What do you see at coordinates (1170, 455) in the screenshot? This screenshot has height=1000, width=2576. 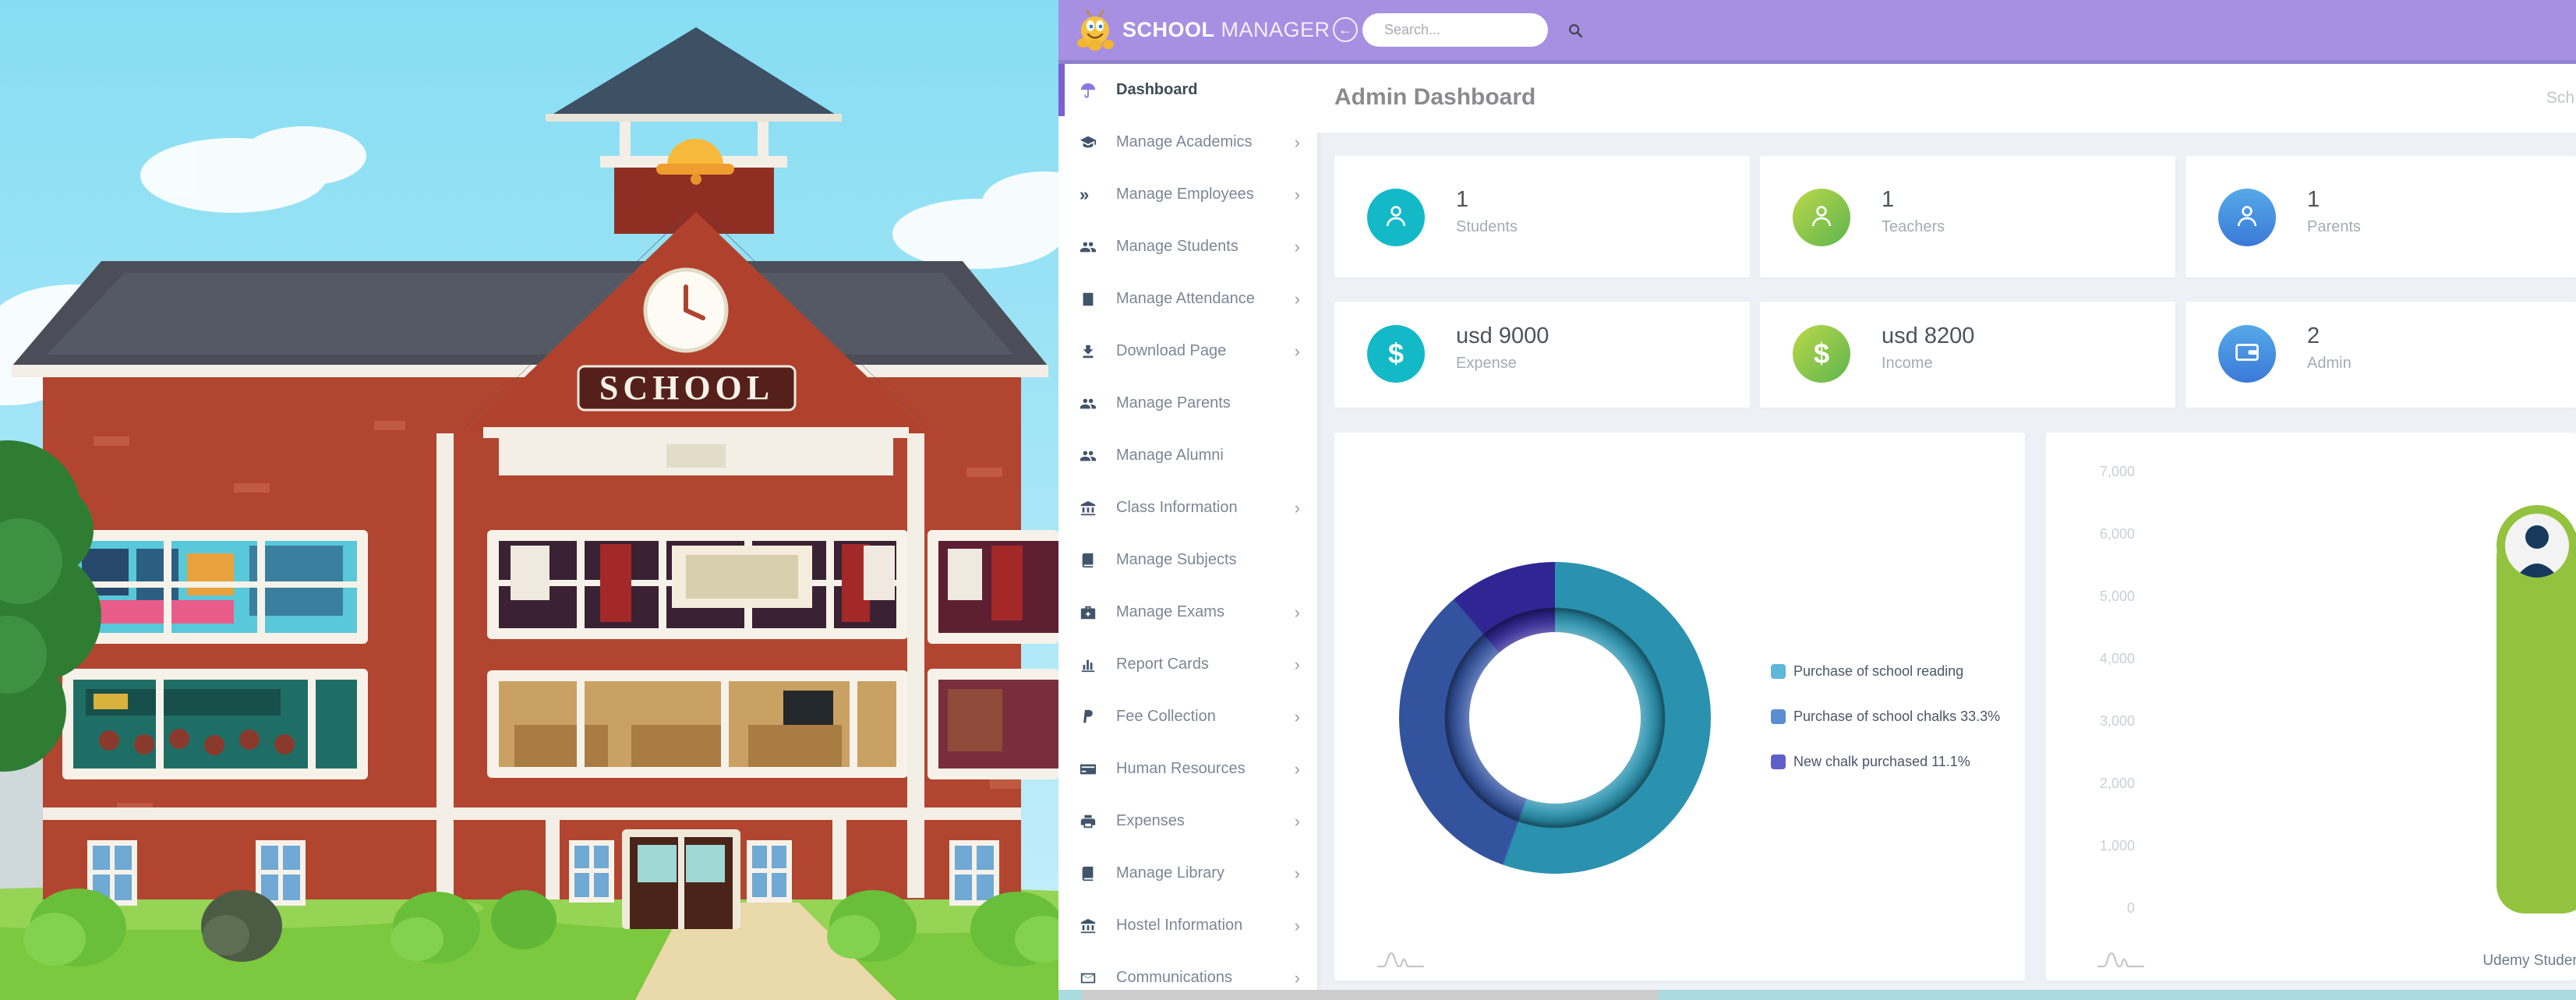 I see `sidebar-item-label: Manage Alumni` at bounding box center [1170, 455].